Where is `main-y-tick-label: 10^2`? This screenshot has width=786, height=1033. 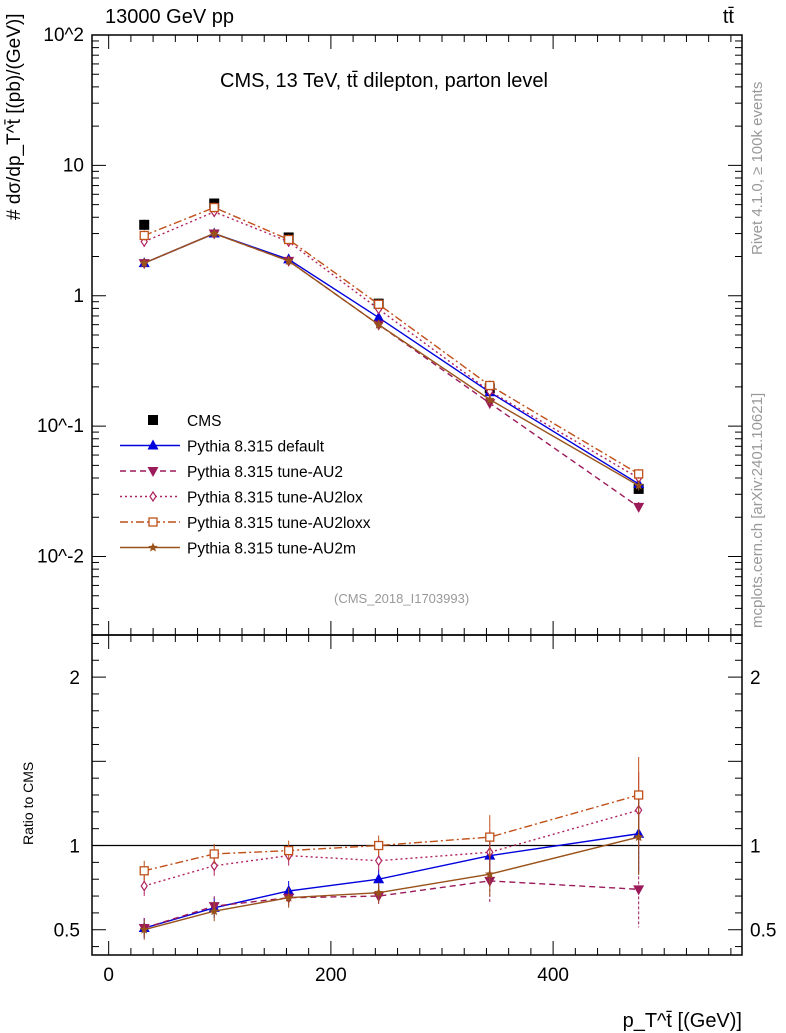 main-y-tick-label: 10^2 is located at coordinates (63, 35).